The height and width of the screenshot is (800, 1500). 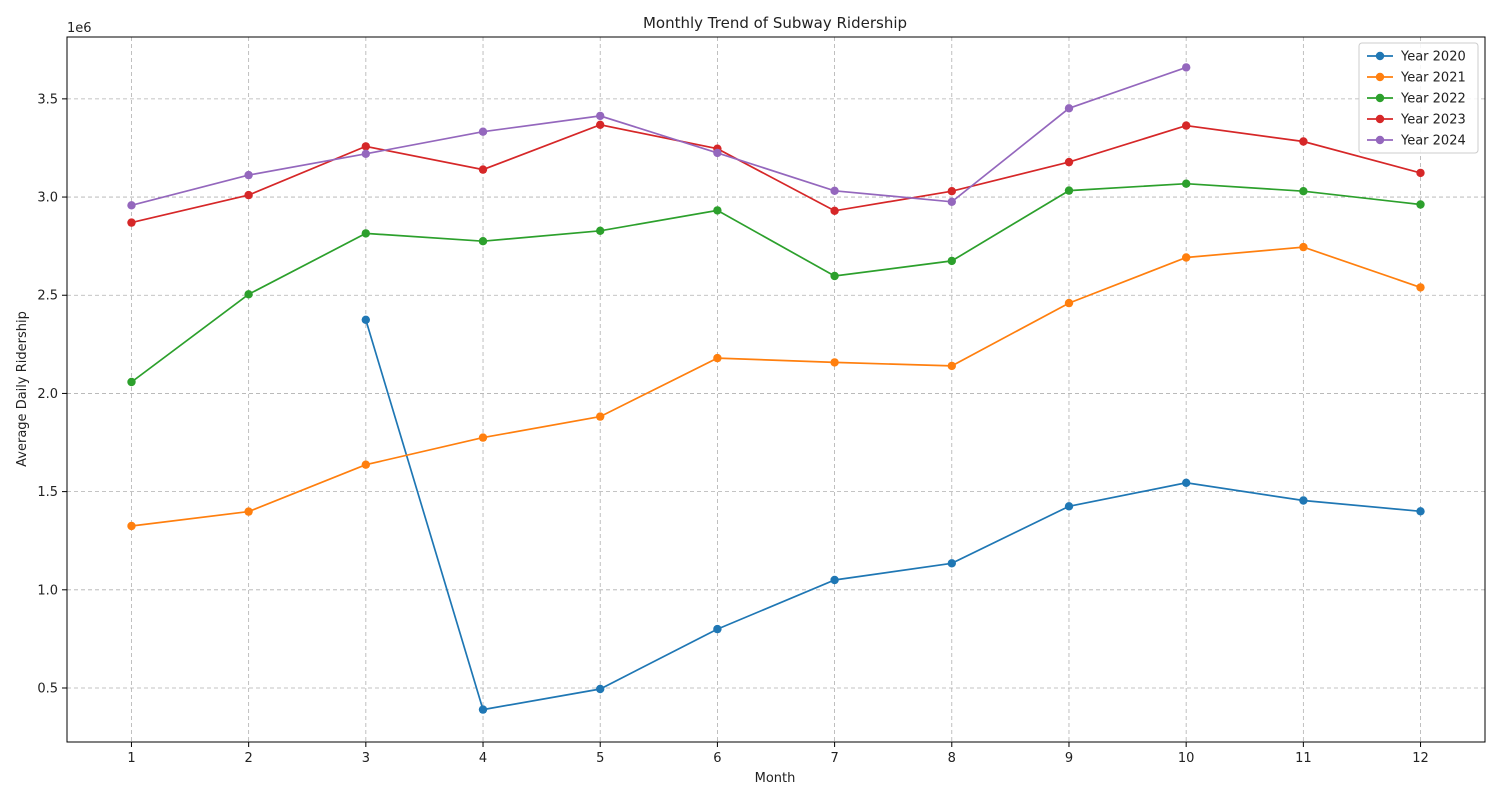 I want to click on x-tick-label: 3, so click(x=366, y=758).